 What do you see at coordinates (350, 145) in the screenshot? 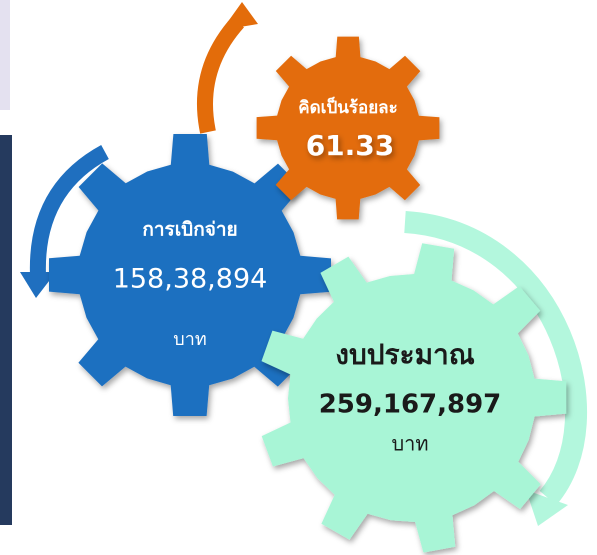
I see `orange-value: 61.33` at bounding box center [350, 145].